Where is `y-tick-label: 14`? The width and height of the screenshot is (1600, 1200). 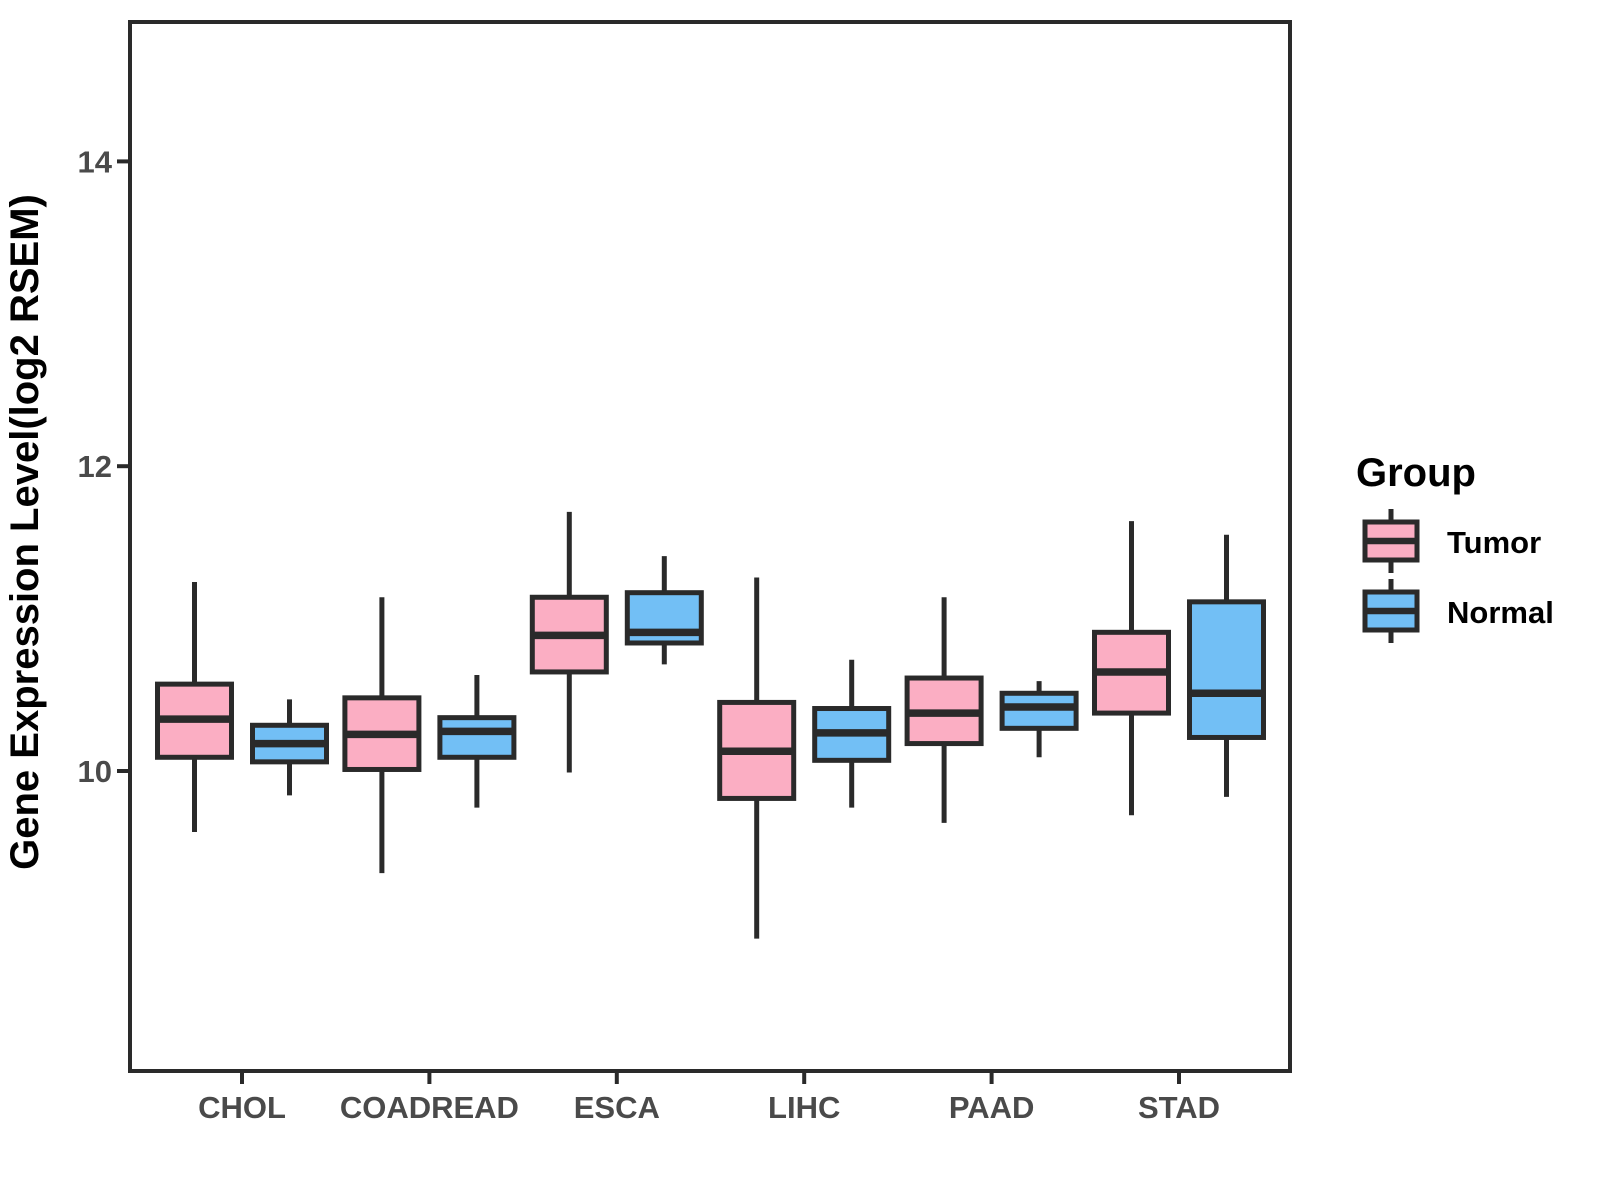 y-tick-label: 14 is located at coordinates (95, 161).